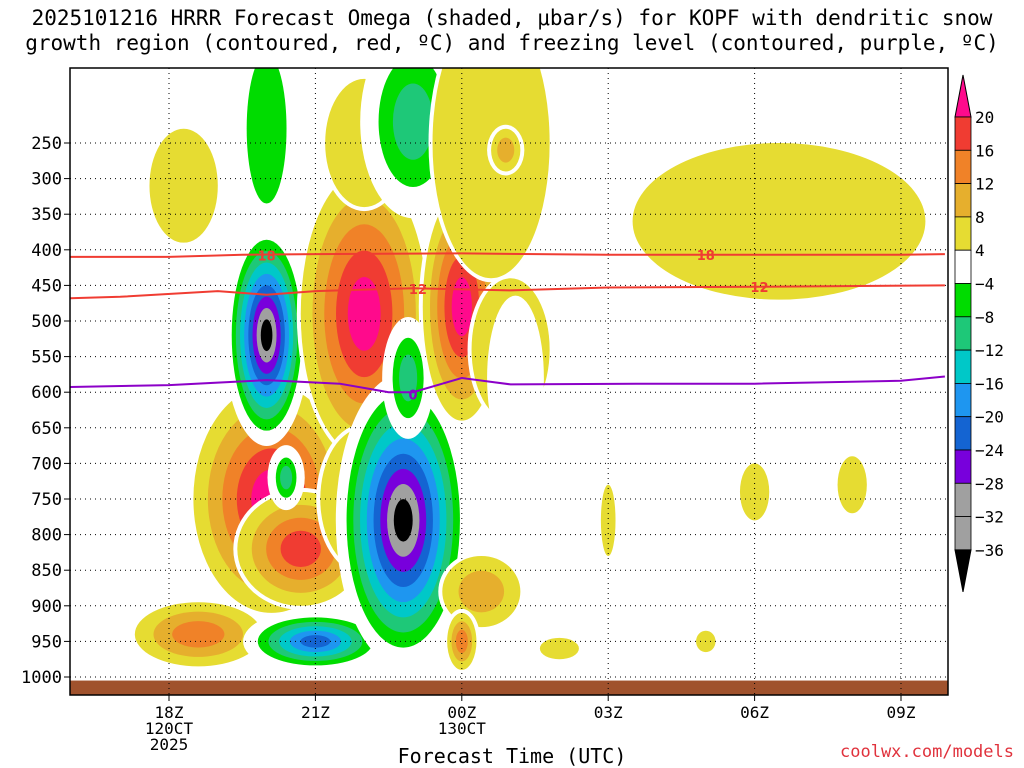 The image size is (1024, 768). What do you see at coordinates (984, 117) in the screenshot?
I see `colorbar-label-0: 20` at bounding box center [984, 117].